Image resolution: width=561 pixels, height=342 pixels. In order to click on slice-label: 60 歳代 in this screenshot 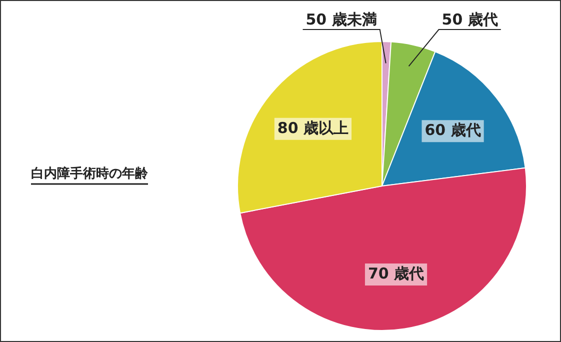, I will do `click(452, 129)`.